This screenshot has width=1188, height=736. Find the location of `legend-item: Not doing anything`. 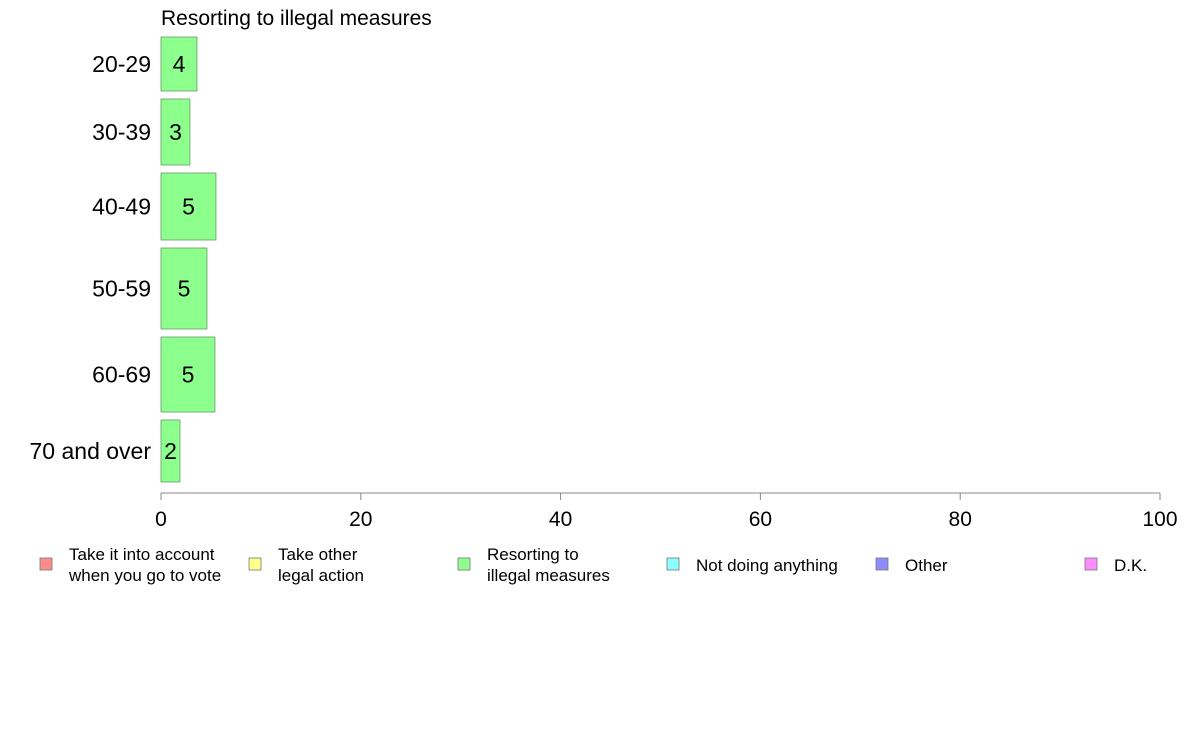

legend-item: Not doing anything is located at coordinates (752, 565).